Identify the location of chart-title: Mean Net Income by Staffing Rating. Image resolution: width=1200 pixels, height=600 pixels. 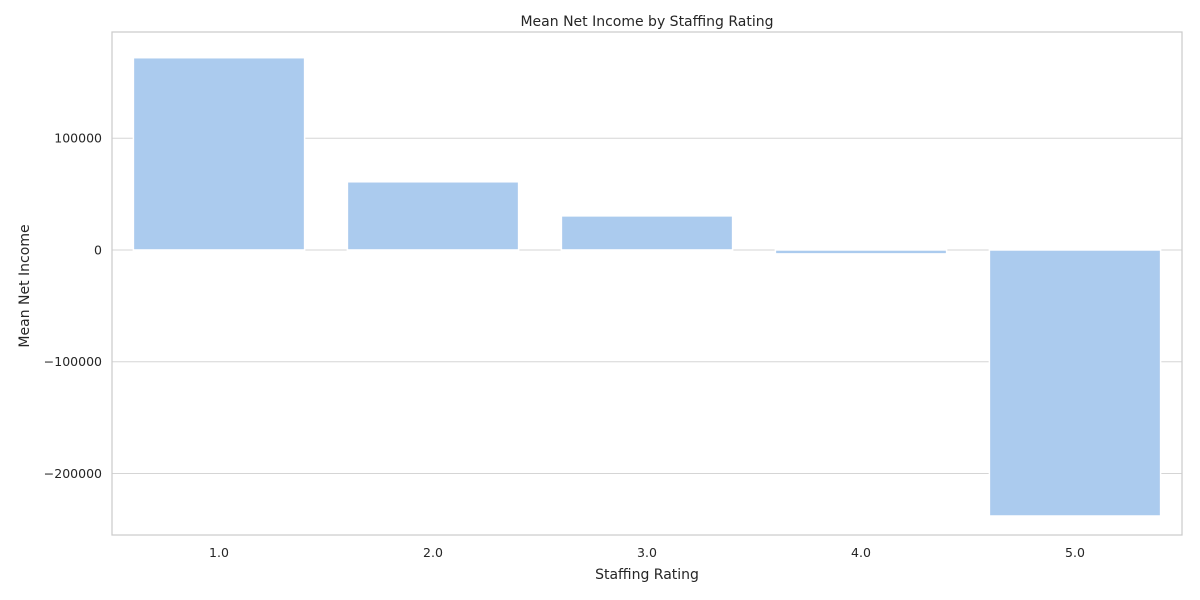
(646, 22).